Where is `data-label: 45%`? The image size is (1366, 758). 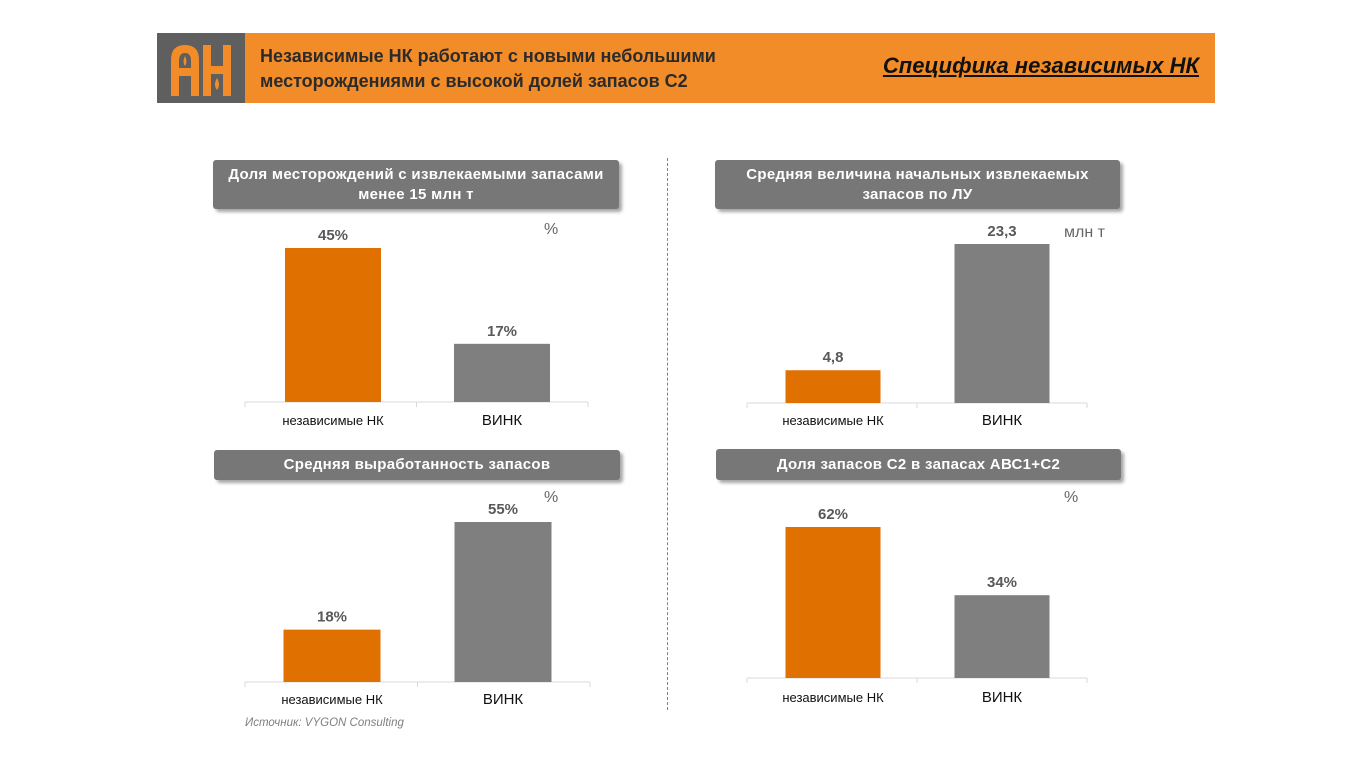
data-label: 45% is located at coordinates (333, 235).